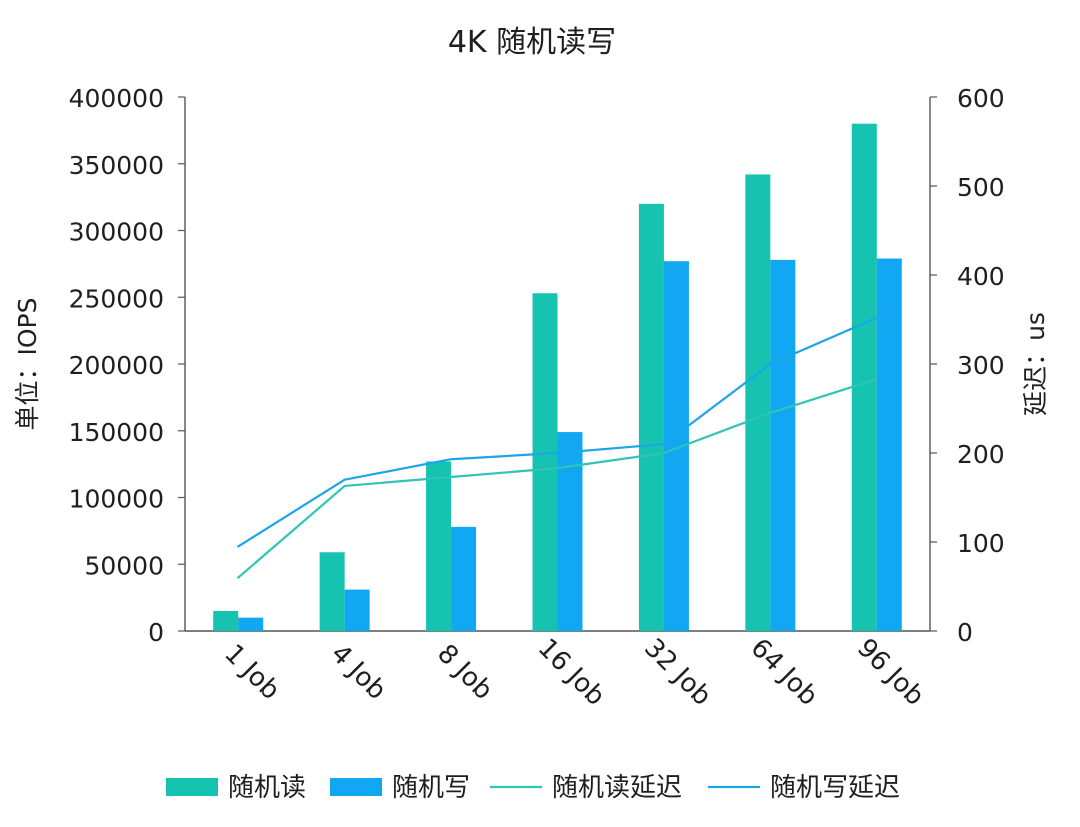 The width and height of the screenshot is (1080, 827). What do you see at coordinates (116, 232) in the screenshot?
I see `left-axis-tick-label: 300000` at bounding box center [116, 232].